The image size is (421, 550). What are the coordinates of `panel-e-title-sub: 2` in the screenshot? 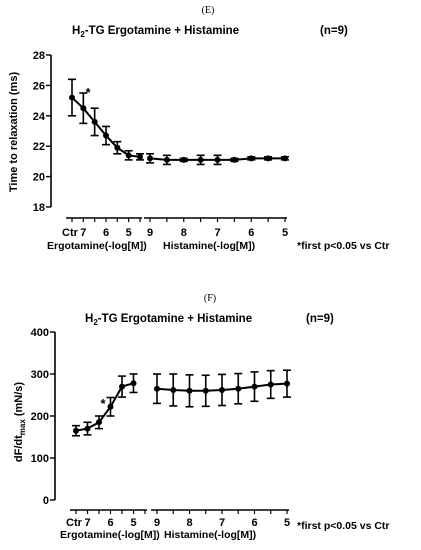 It's located at (82, 34).